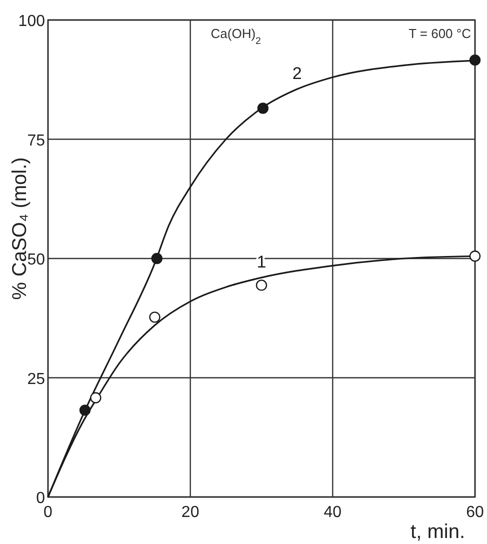 This screenshot has height=544, width=487. I want to click on x-tick-label: 60, so click(475, 512).